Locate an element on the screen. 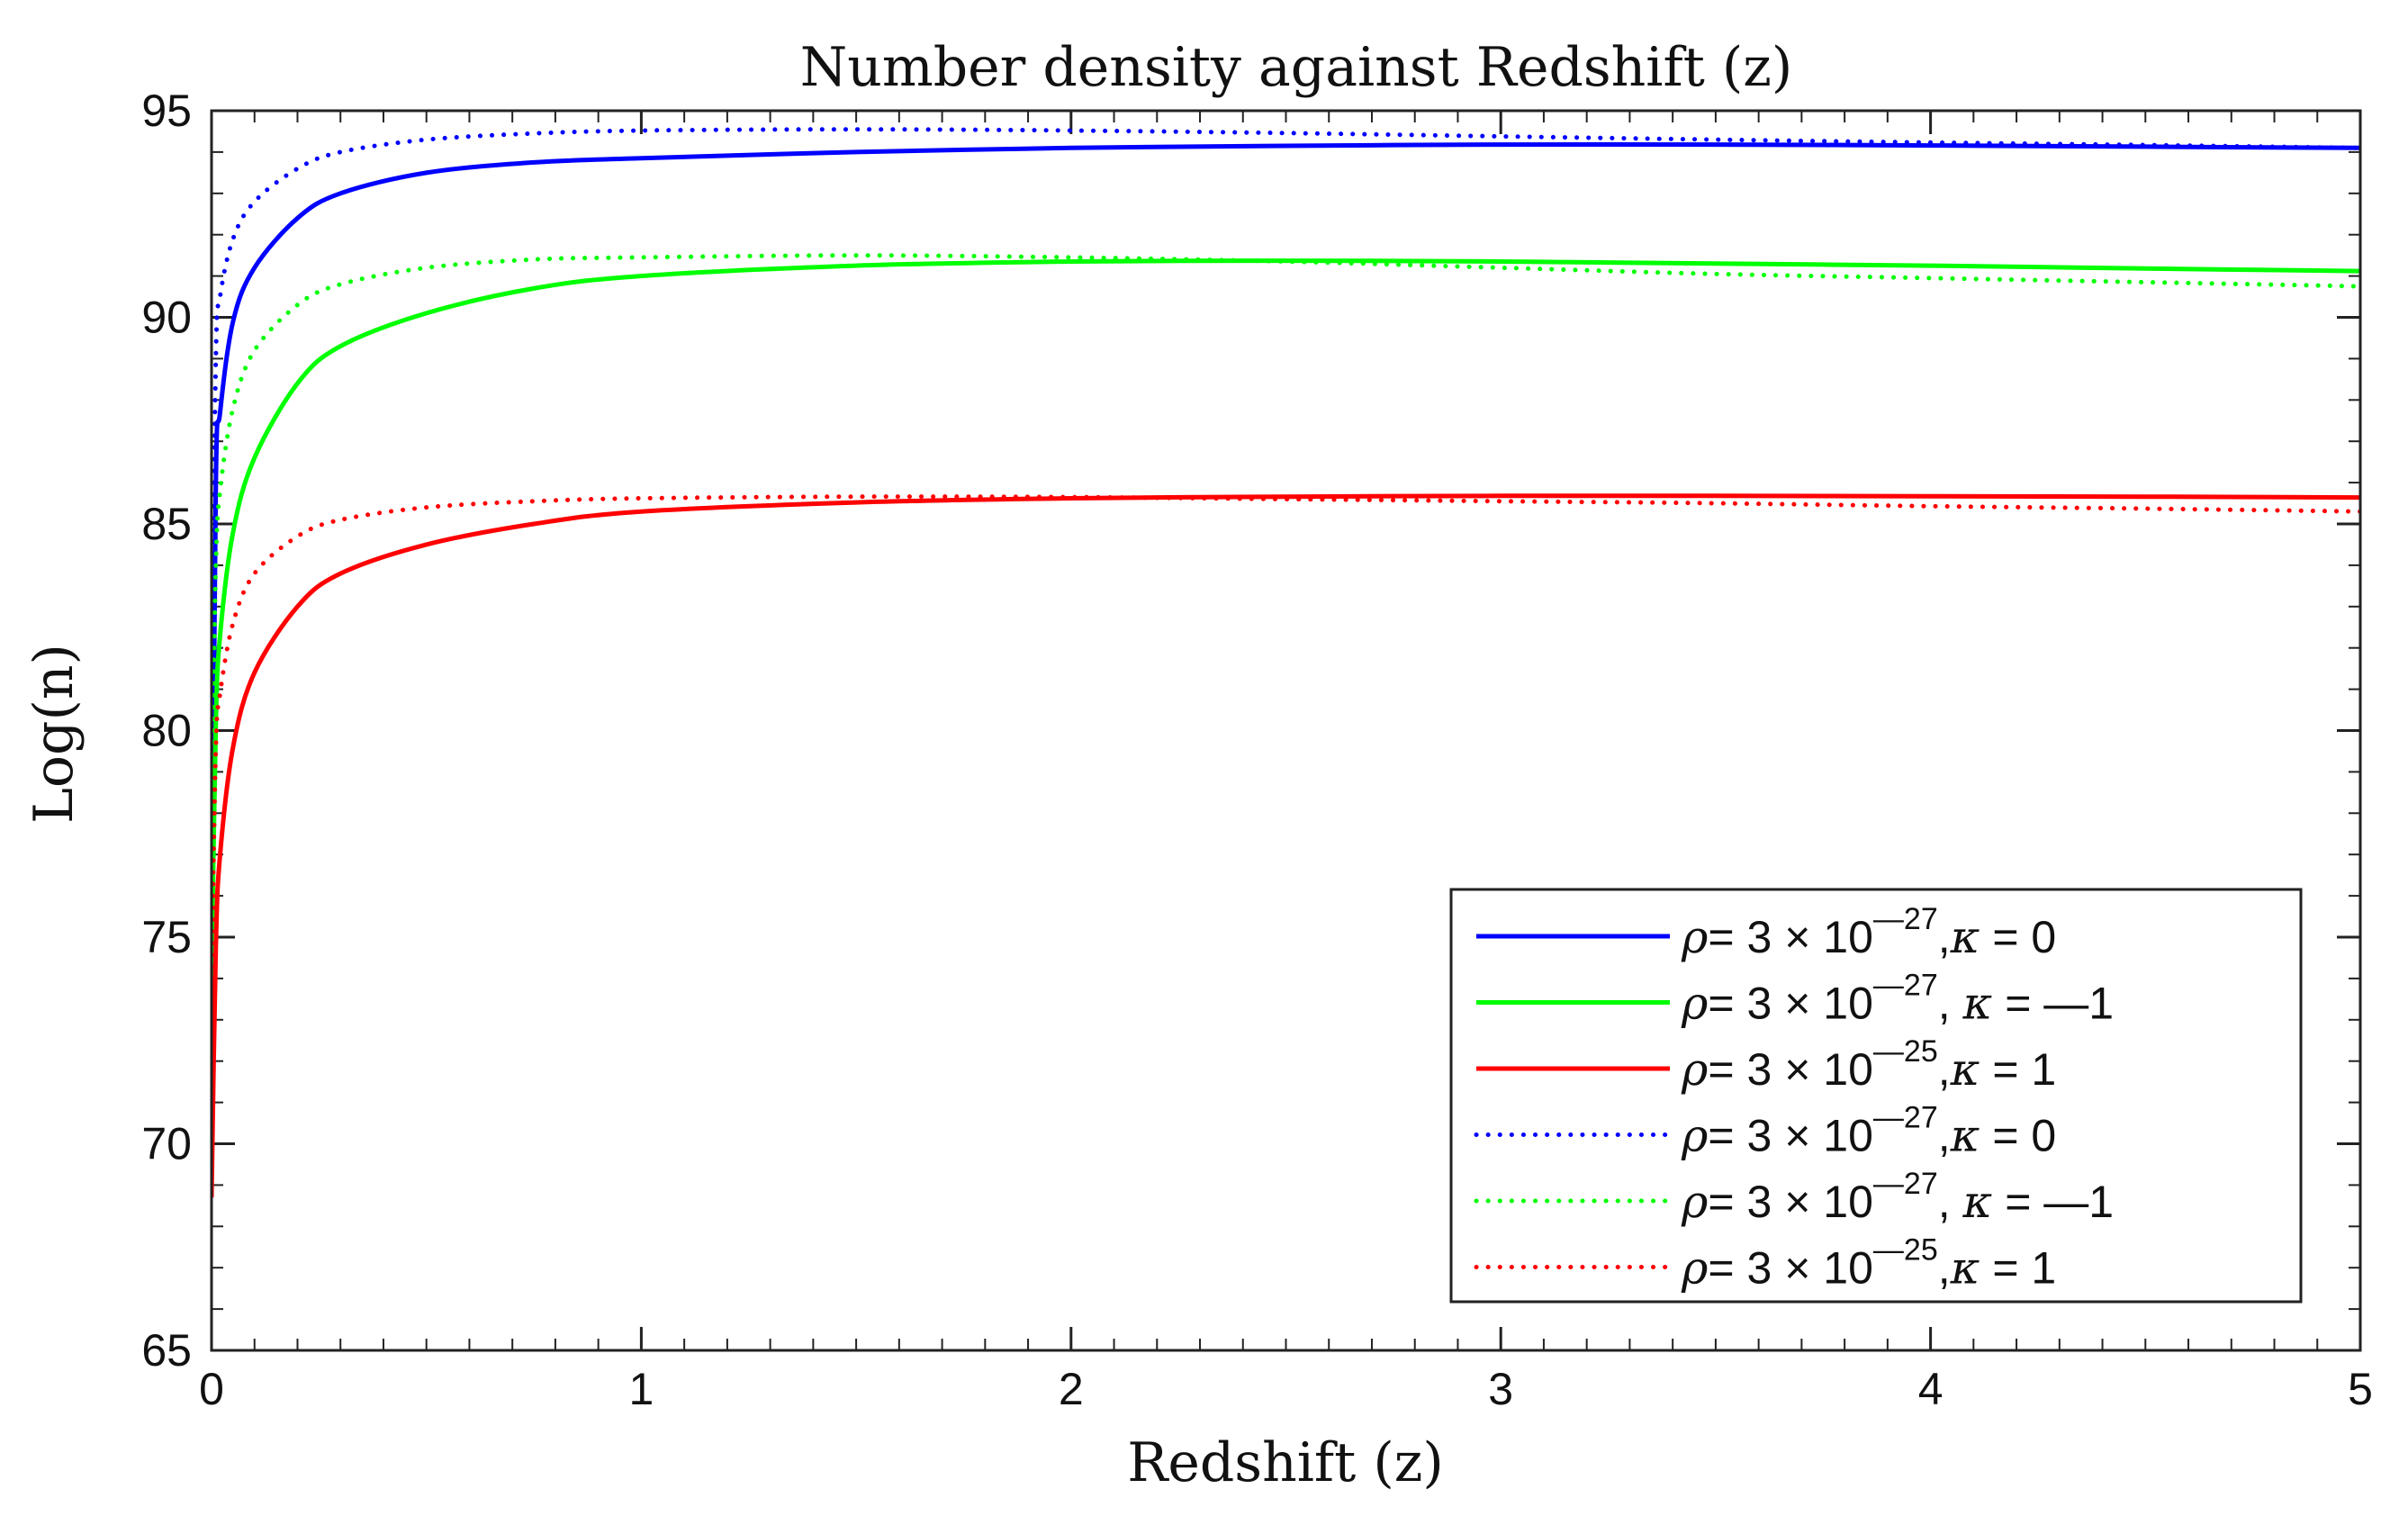 This screenshot has height=1516, width=2408. x-tick-label: 5 is located at coordinates (2360, 1389).